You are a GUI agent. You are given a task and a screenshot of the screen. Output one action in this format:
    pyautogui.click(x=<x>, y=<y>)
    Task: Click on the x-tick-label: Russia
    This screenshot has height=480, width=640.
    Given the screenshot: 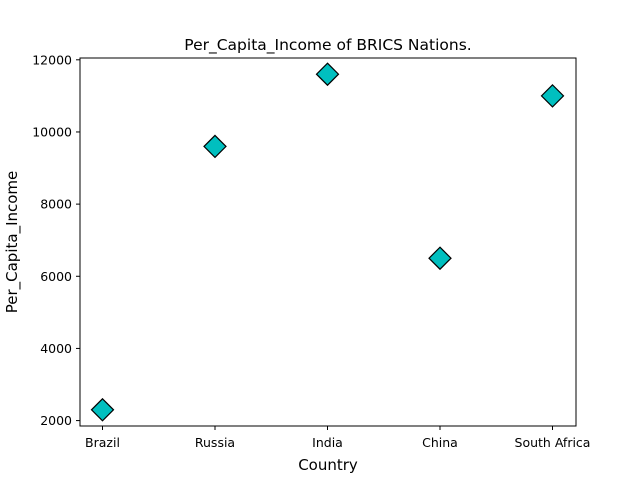 What is the action you would take?
    pyautogui.click(x=215, y=442)
    